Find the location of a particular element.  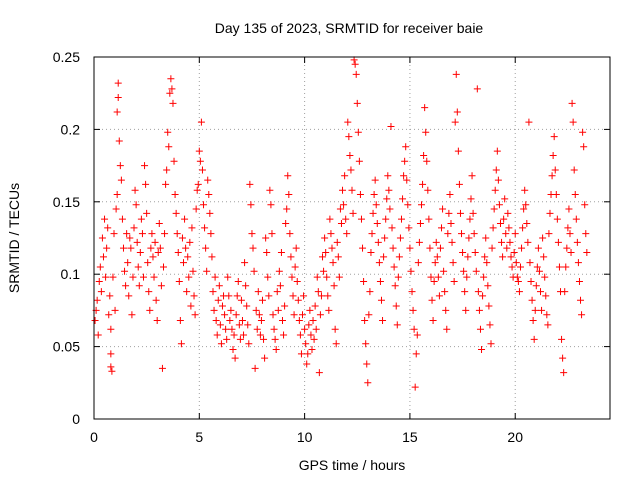

y-tick-label: 0.1 is located at coordinates (71, 274).